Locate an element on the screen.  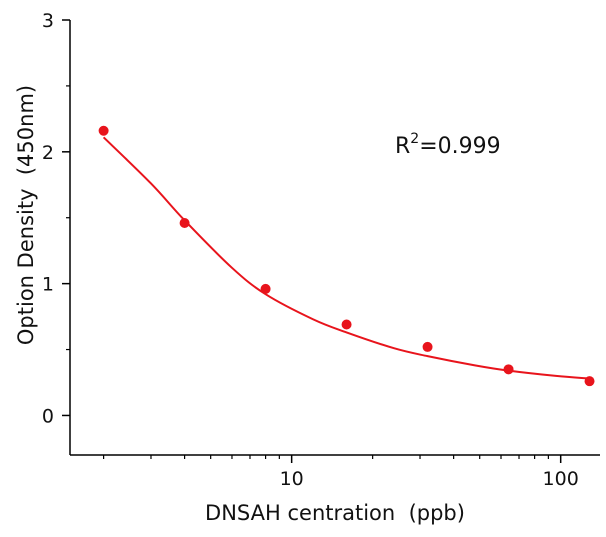
x-tick-label: 100 is located at coordinates (561, 479).